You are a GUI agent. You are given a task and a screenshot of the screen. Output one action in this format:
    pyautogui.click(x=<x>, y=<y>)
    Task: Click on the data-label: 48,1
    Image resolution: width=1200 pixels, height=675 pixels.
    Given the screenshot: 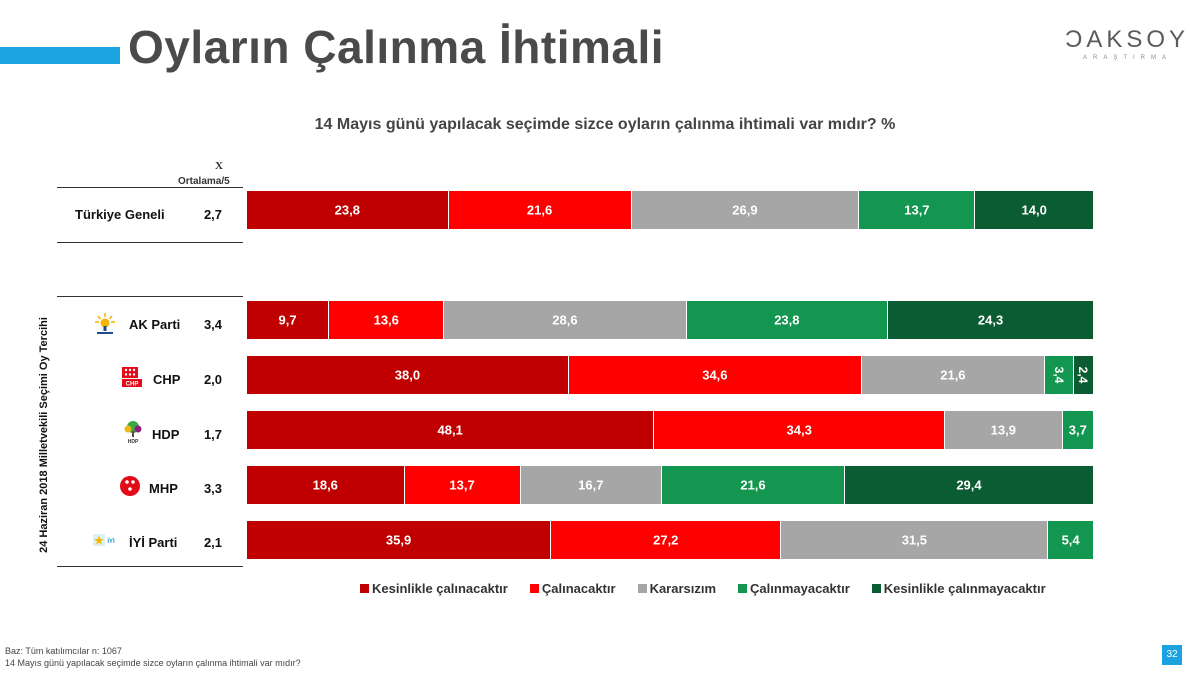 What is the action you would take?
    pyautogui.click(x=450, y=430)
    